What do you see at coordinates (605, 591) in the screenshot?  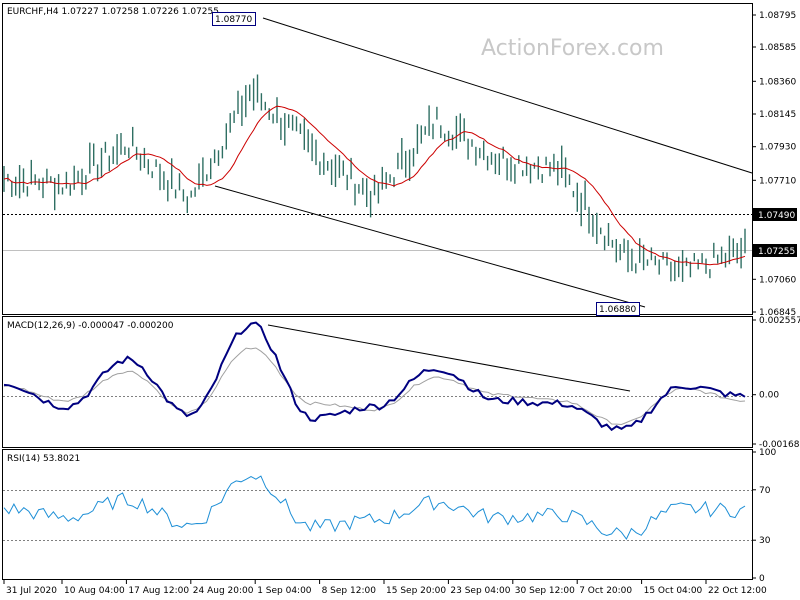 I see `x-tick-label: 7 Oct 20:00` at bounding box center [605, 591].